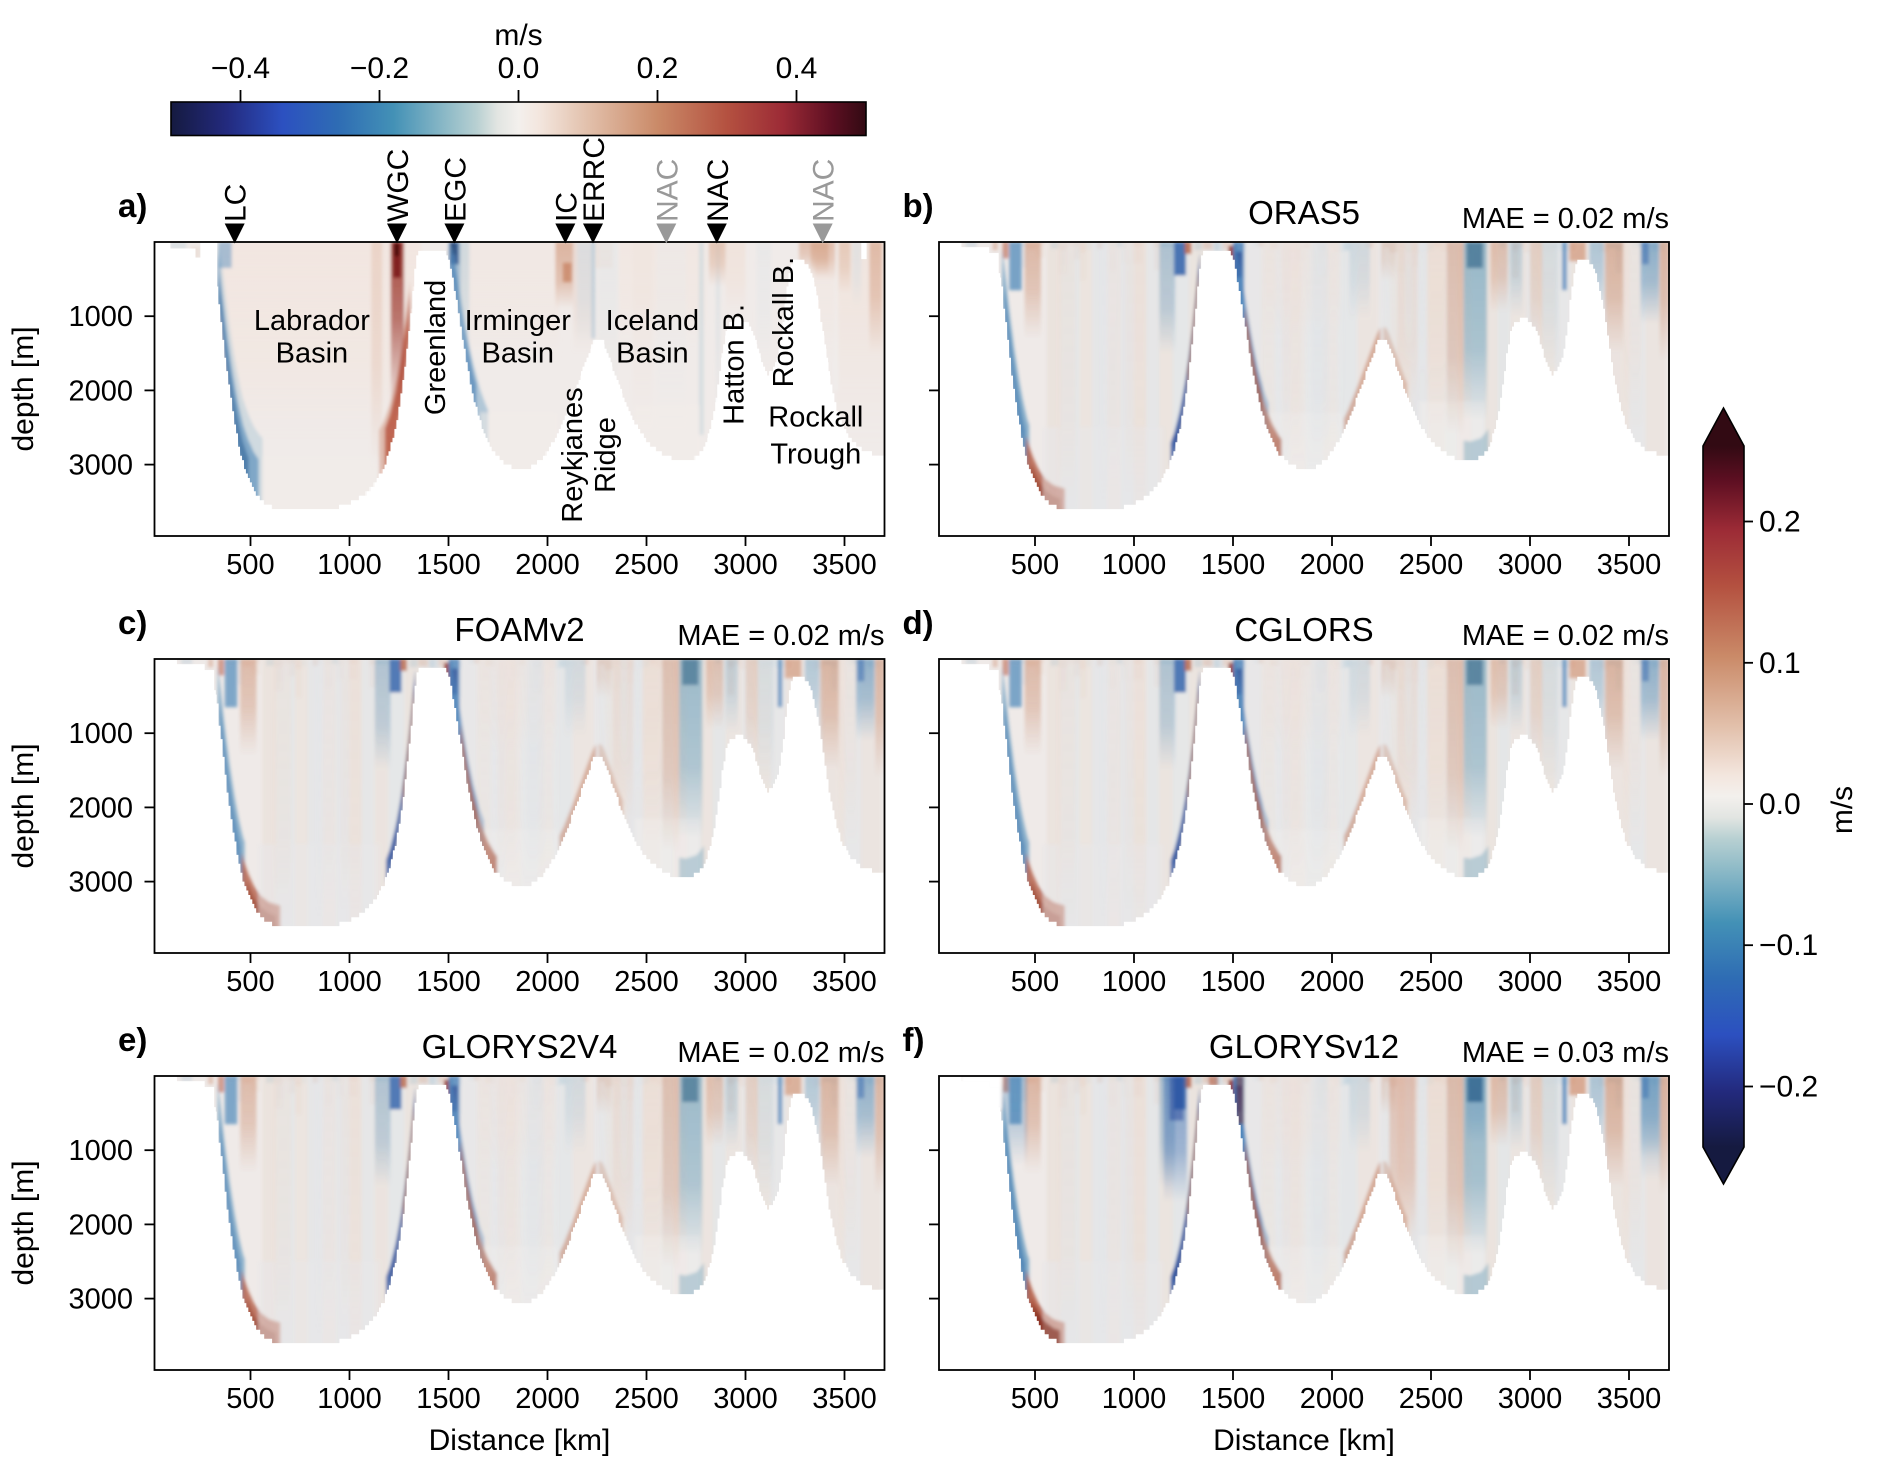 Image resolution: width=1892 pixels, height=1480 pixels. Describe the element at coordinates (918, 205) in the screenshot. I see `svg-text: b)` at that location.